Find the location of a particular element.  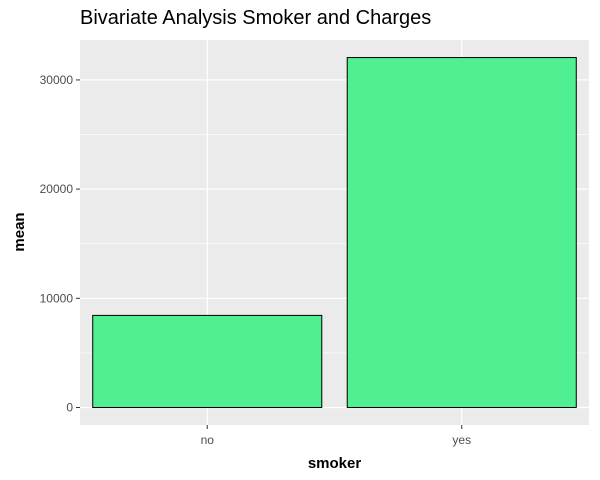

y-tick-label: 30000 is located at coordinates (57, 80).